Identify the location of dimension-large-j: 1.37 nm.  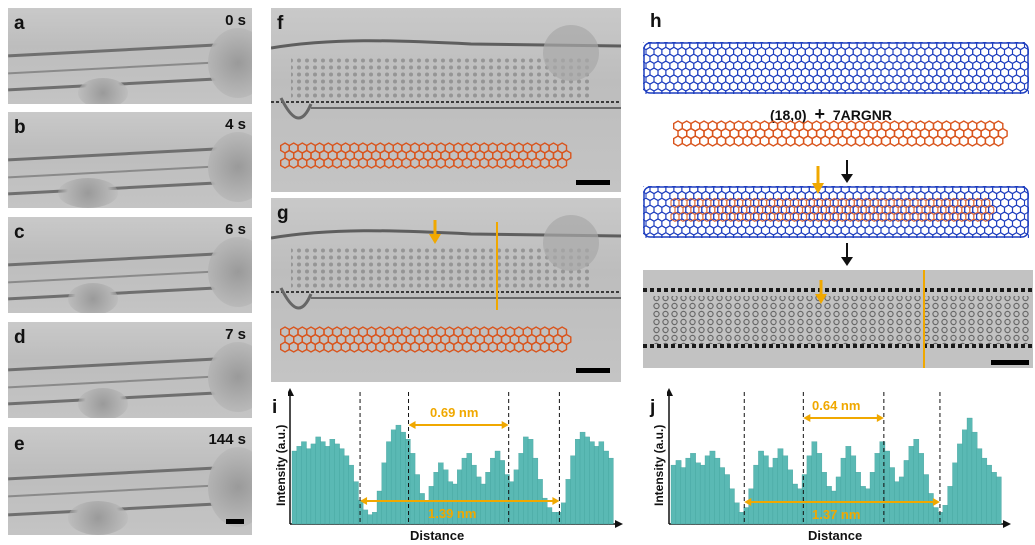
(836, 514).